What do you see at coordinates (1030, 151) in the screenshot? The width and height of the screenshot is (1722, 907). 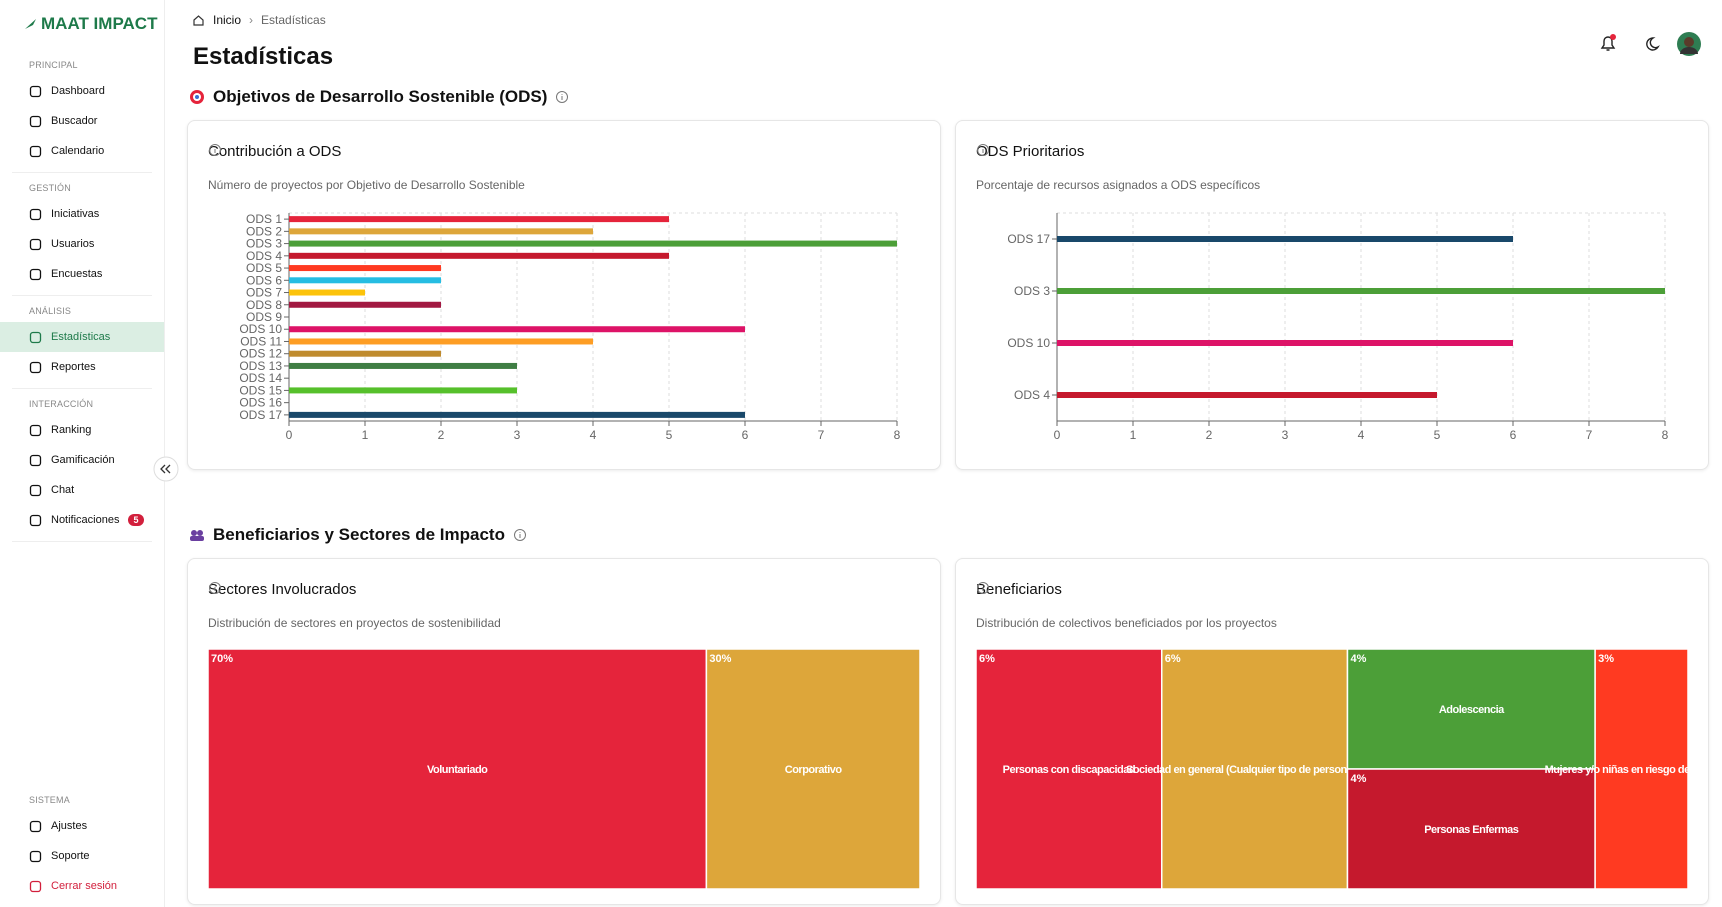 I see `card-title: ODS Prioritarios` at bounding box center [1030, 151].